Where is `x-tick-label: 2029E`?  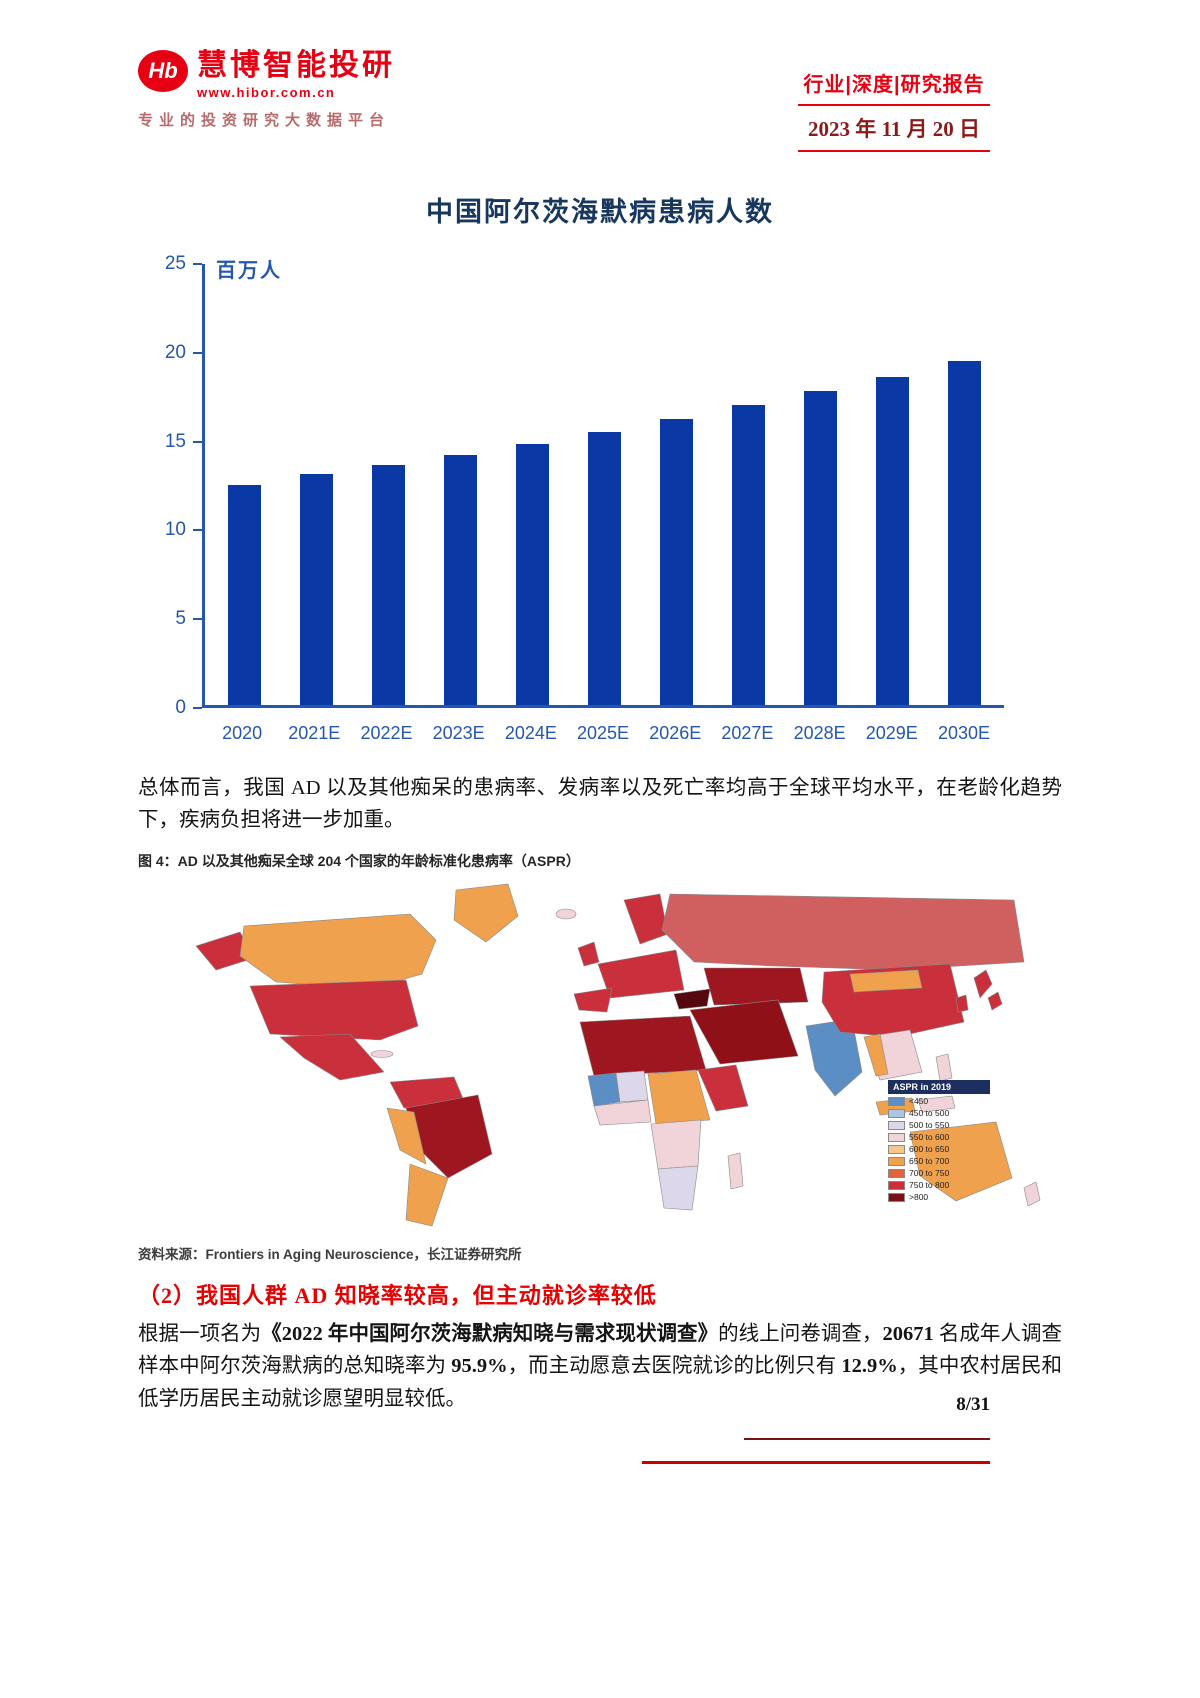
x-tick-label: 2029E is located at coordinates (891, 733).